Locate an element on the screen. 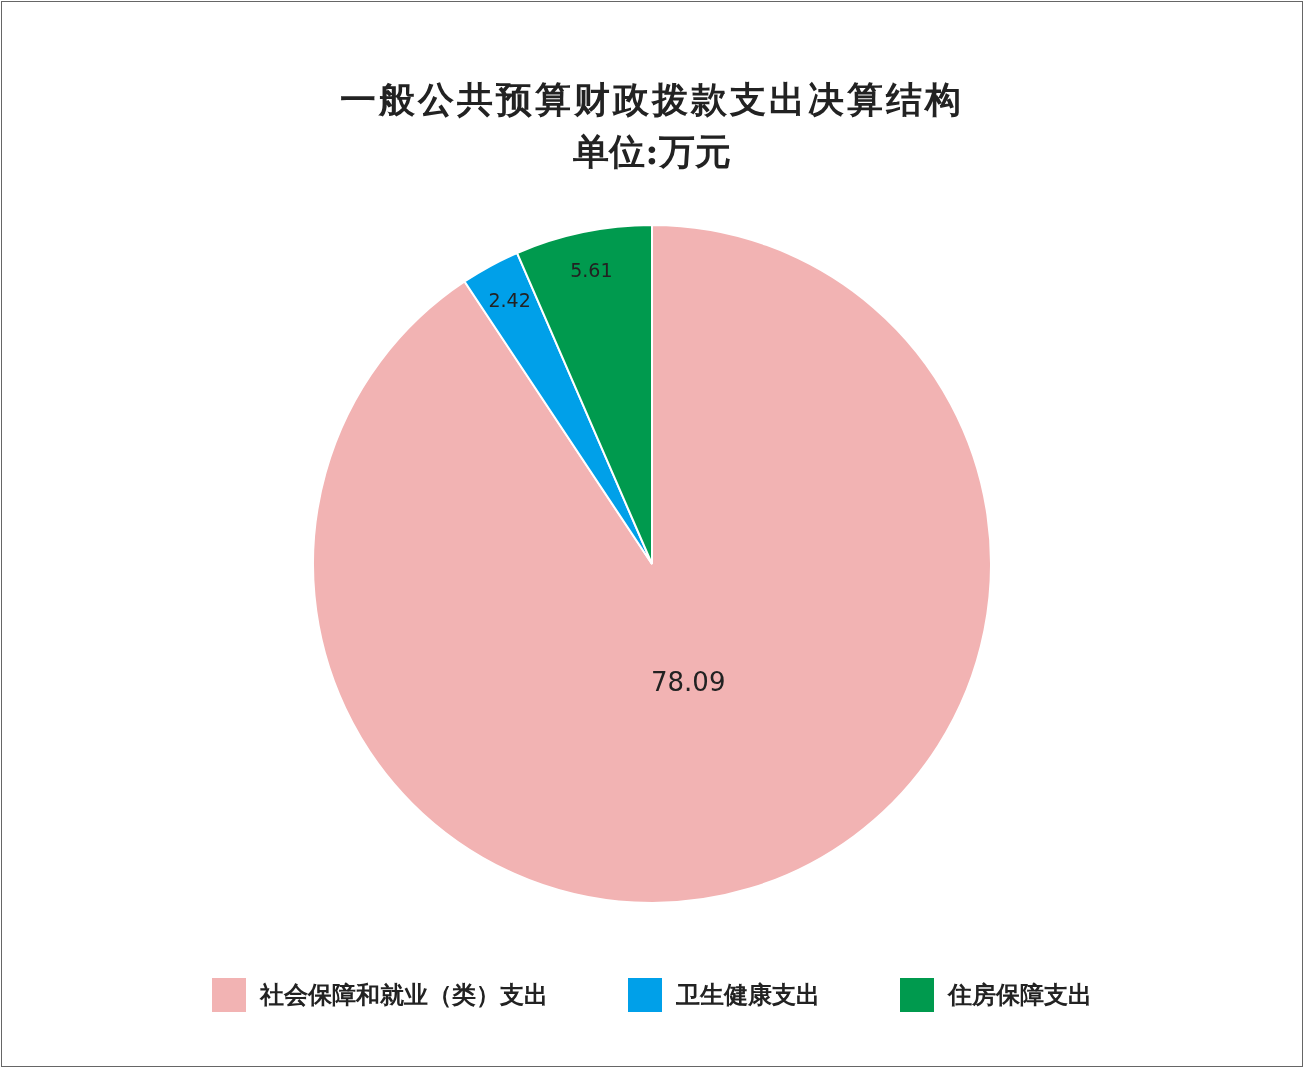  data-label: 78.09 is located at coordinates (688, 681).